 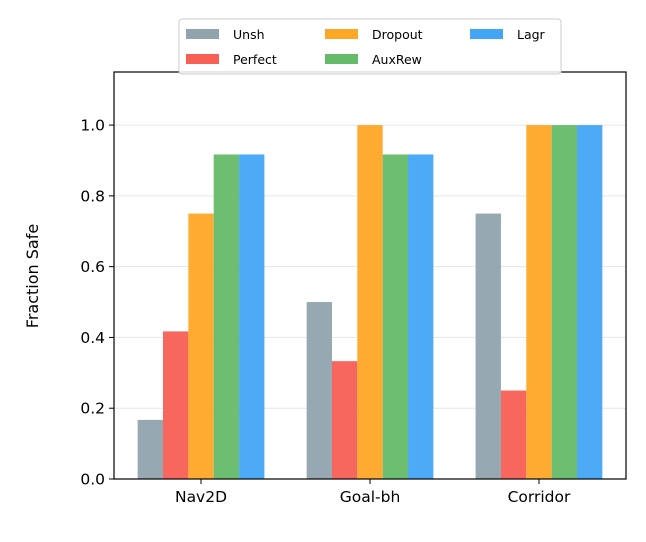 I want to click on legend-label-lagr: Lagr, so click(x=531, y=34).